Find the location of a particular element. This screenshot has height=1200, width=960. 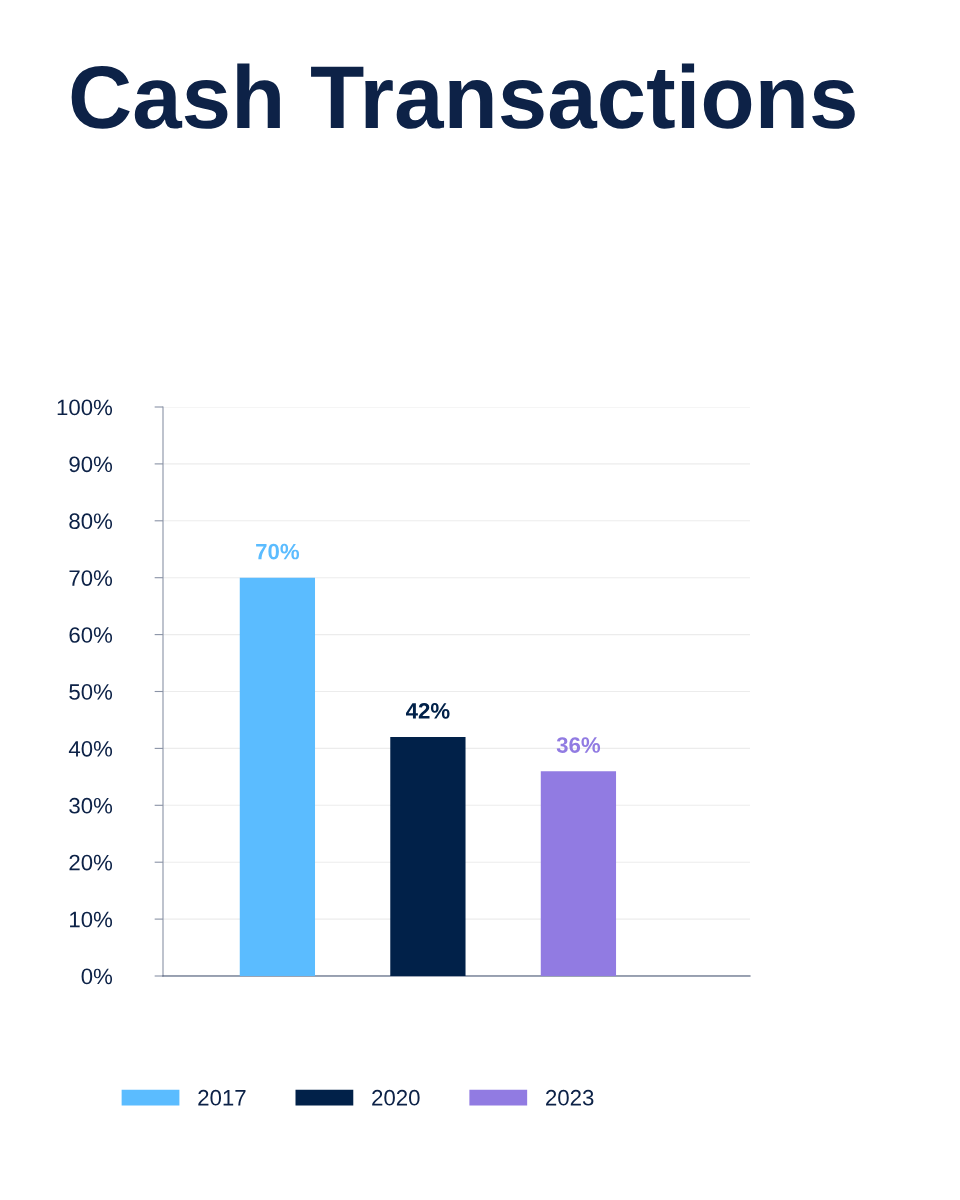

y-tick-label: 10% is located at coordinates (91, 919).